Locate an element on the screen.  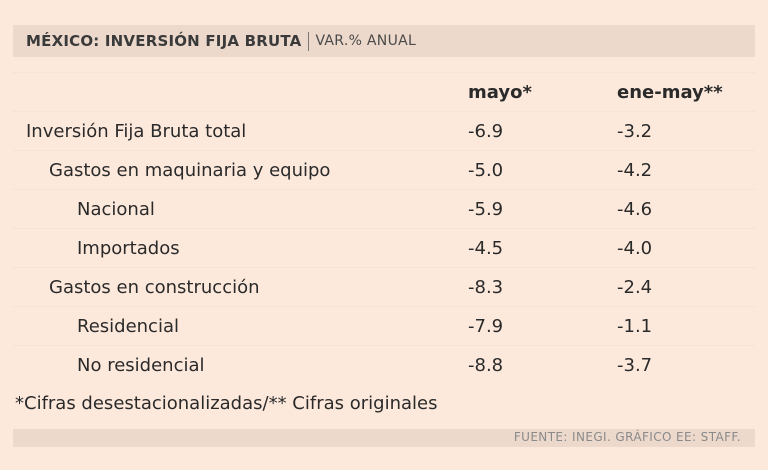
cell-ene-may: -3.7 is located at coordinates (635, 365).